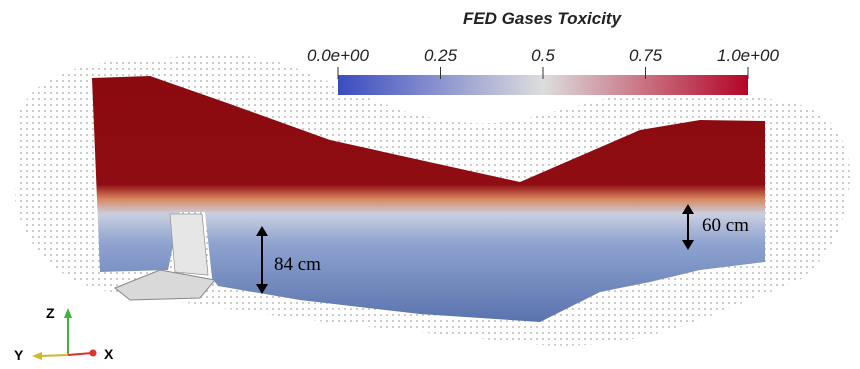  What do you see at coordinates (441, 55) in the screenshot?
I see `colorbar-tick-label: 0.25` at bounding box center [441, 55].